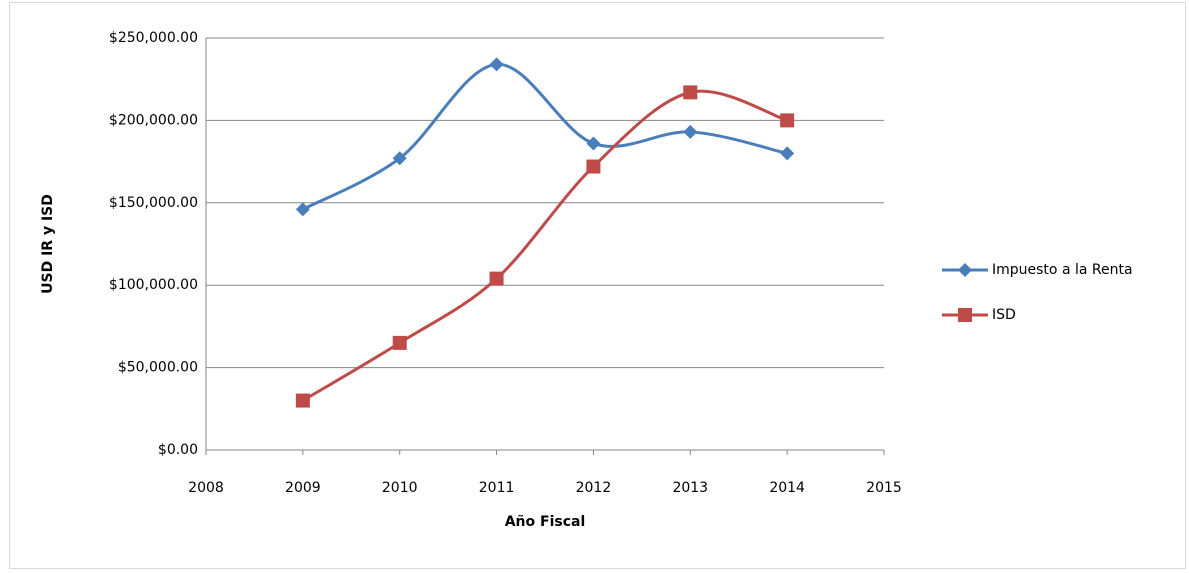 This screenshot has height=573, width=1189. Describe the element at coordinates (153, 285) in the screenshot. I see `y-tick-label: $100,000.00` at that location.